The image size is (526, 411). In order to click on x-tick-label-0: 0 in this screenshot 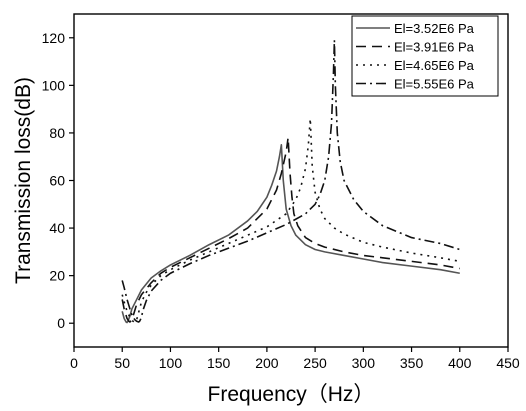, I will do `click(74, 363)`.